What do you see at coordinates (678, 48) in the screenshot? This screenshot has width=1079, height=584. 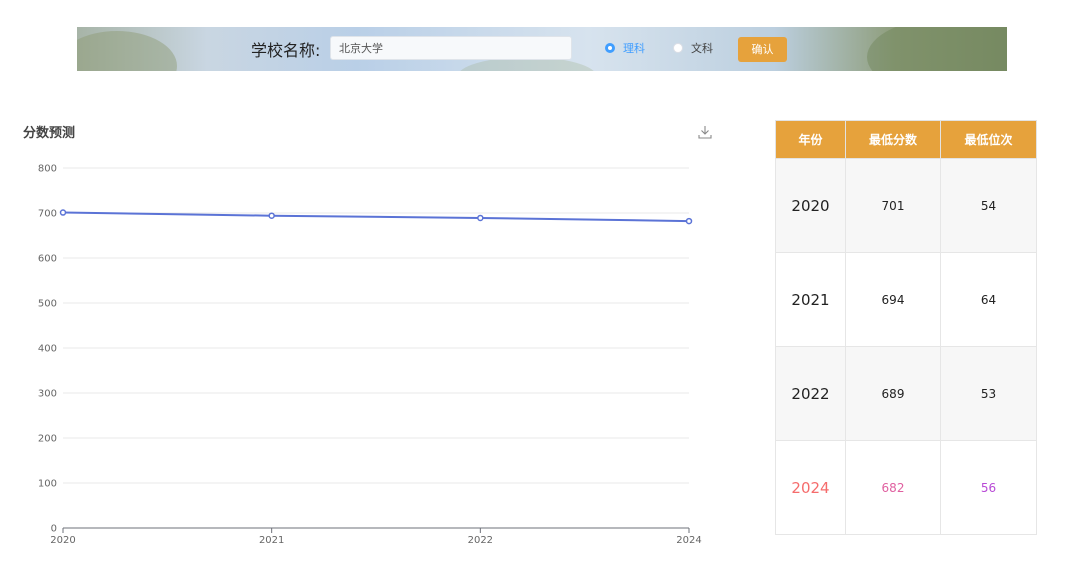 I see `radio-unselected-indicator` at bounding box center [678, 48].